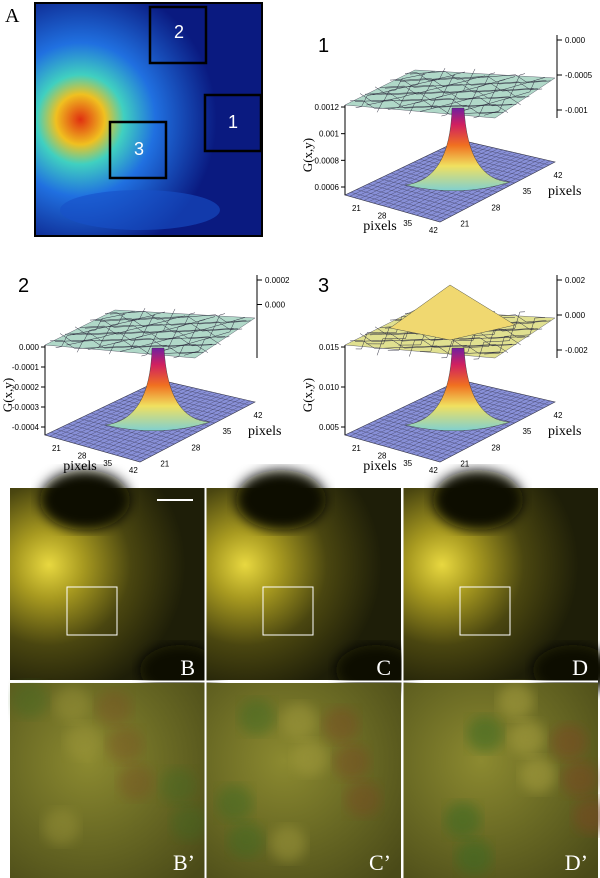 Image resolution: width=600 pixels, height=878 pixels. Describe the element at coordinates (323, 286) in the screenshot. I see `plot-label: 3` at that location.